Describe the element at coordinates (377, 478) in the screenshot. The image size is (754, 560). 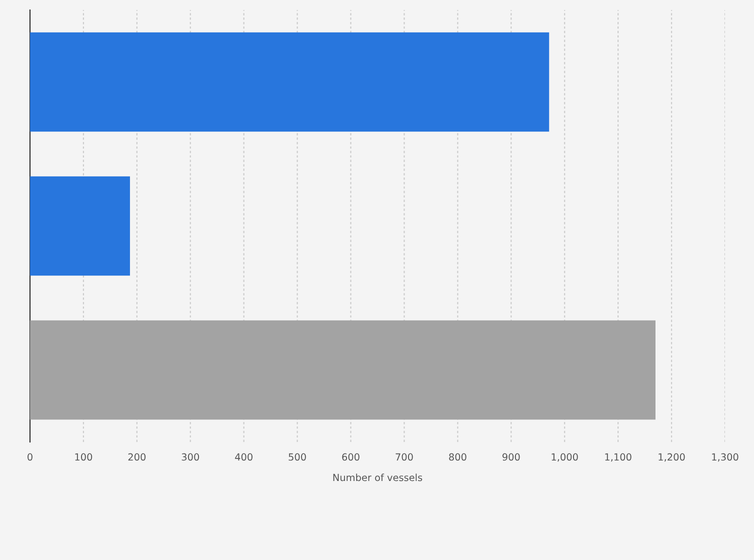
I see `x-axis-title: Number of vessels` at that location.